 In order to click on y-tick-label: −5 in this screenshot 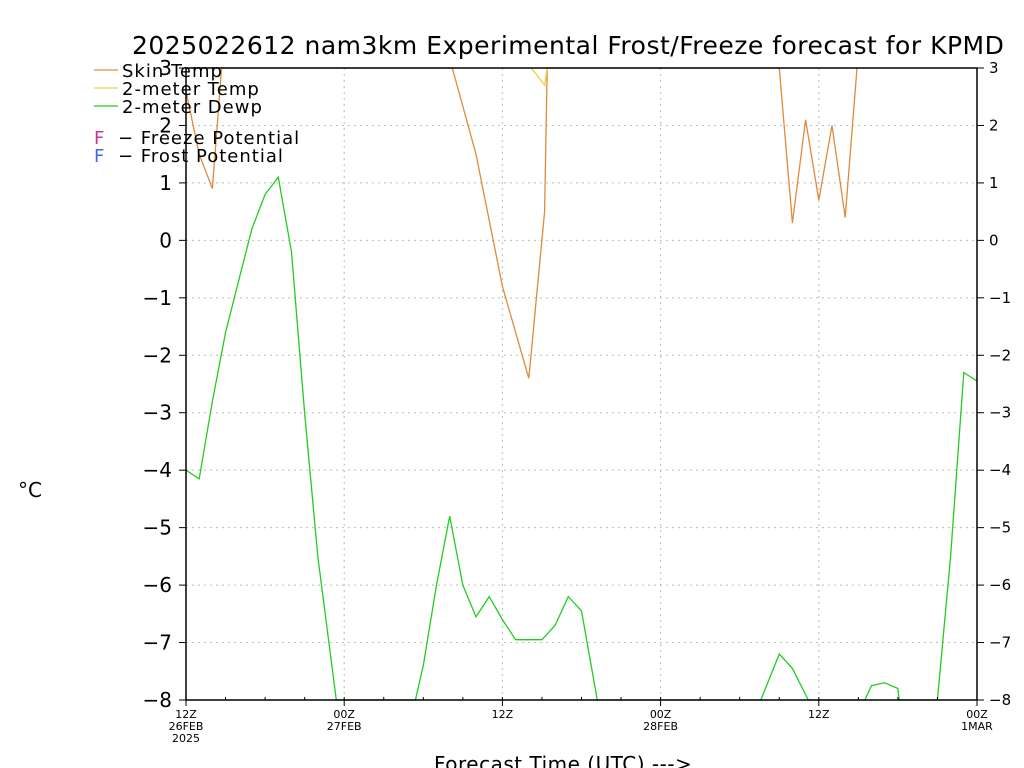, I will do `click(157, 528)`.